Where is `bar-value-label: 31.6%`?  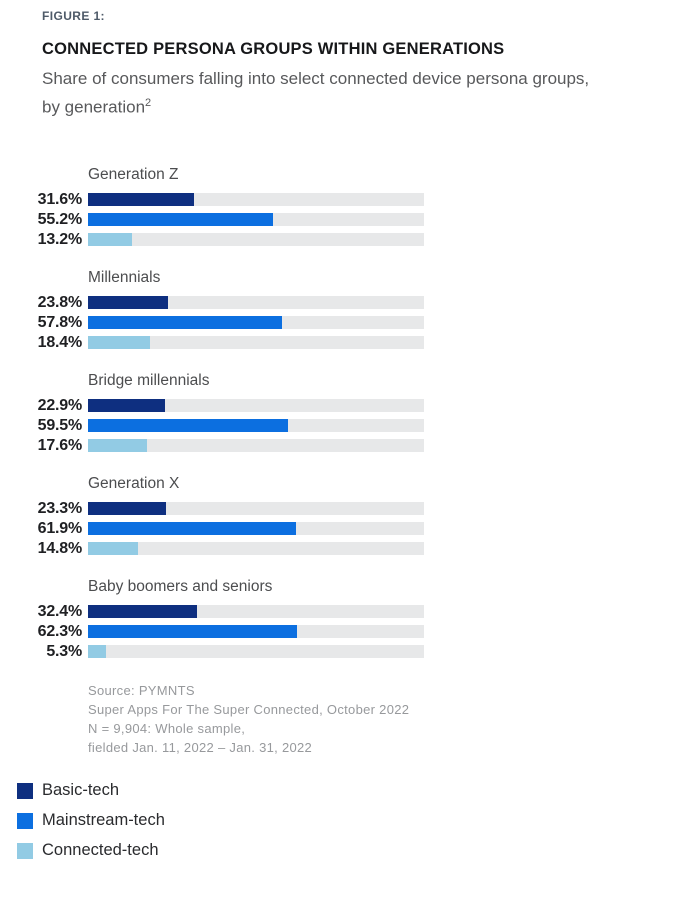
bar-value-label: 31.6% is located at coordinates (60, 199).